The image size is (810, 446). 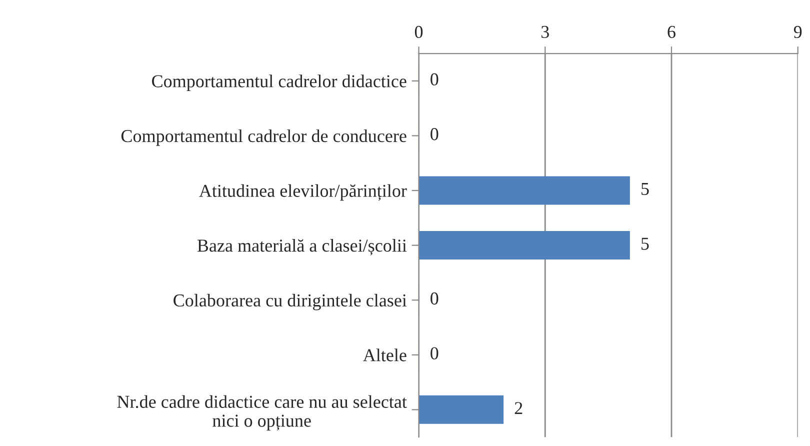 What do you see at coordinates (290, 302) in the screenshot?
I see `y-tick-label: Colaborarea cu dirigintele clasei` at bounding box center [290, 302].